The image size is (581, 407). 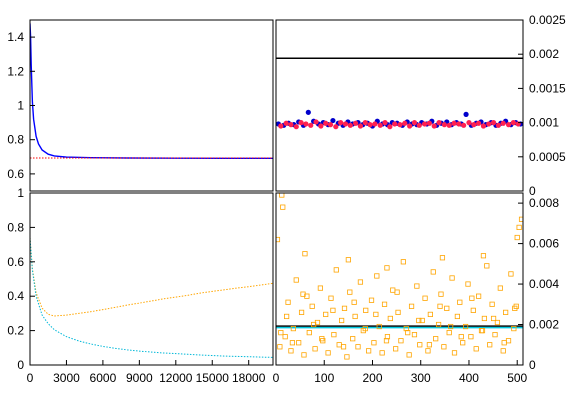 What do you see at coordinates (544, 203) in the screenshot?
I see `y-tick-label: 0.008` at bounding box center [544, 203].